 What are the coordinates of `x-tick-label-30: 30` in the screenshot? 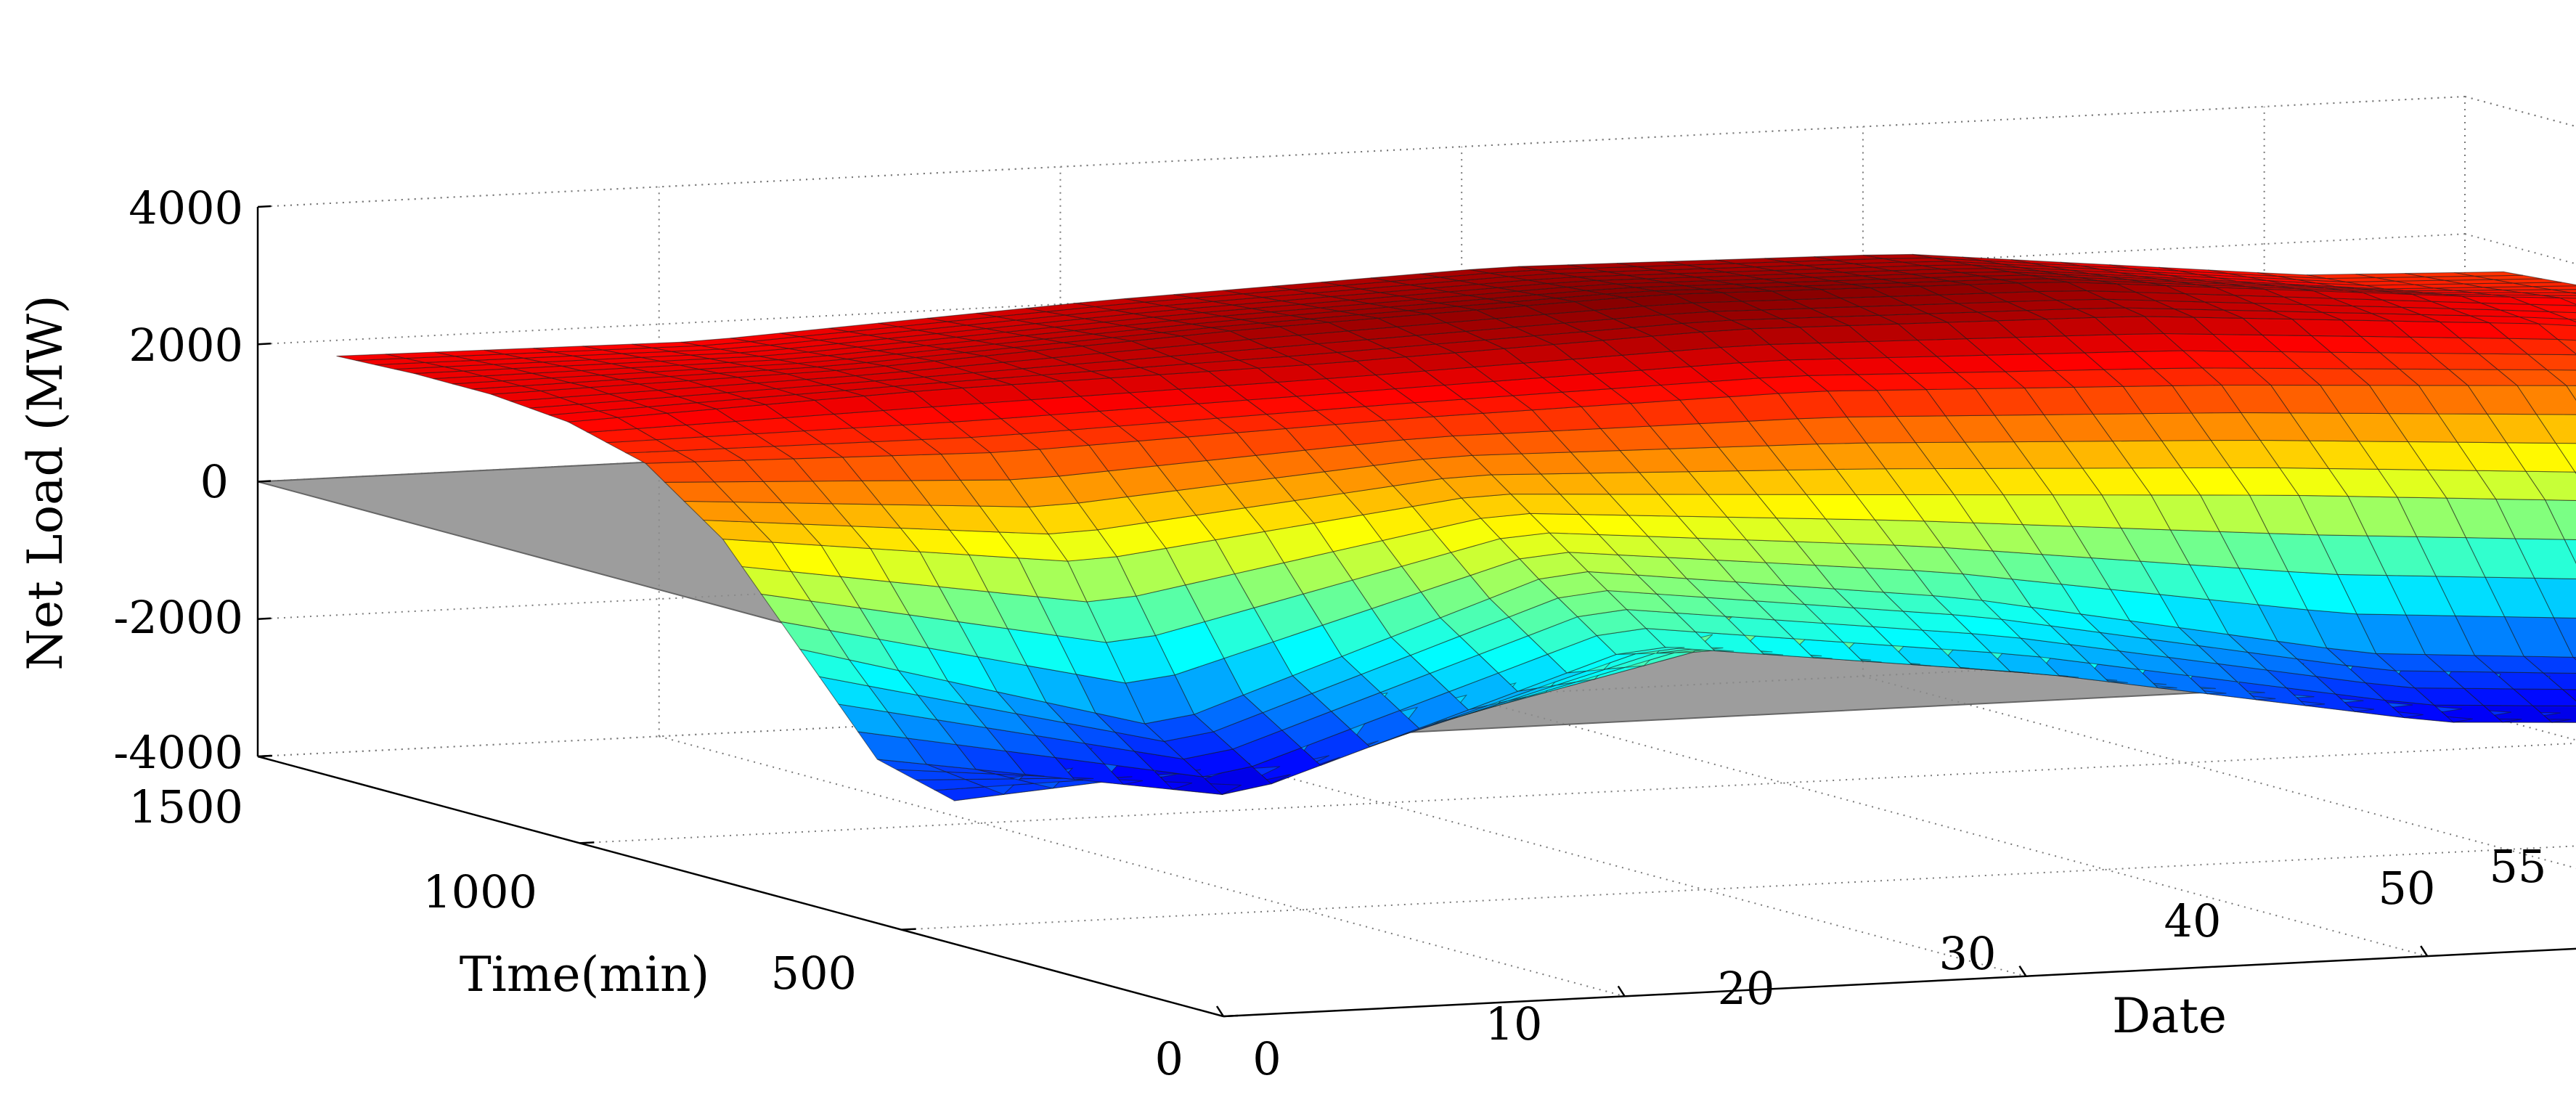 It's located at (1968, 953).